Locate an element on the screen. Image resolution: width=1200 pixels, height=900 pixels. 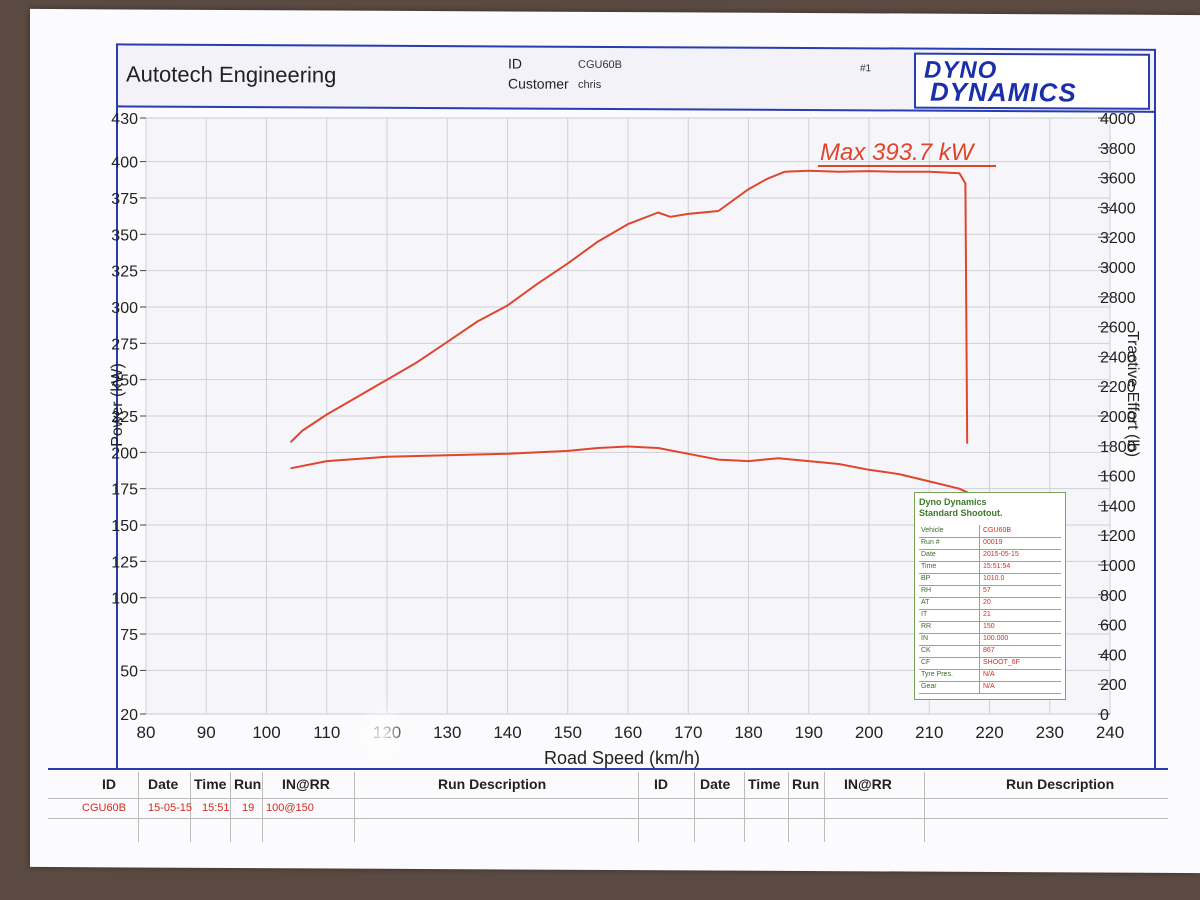
y-tick-label: 430 is located at coordinates (124, 119).